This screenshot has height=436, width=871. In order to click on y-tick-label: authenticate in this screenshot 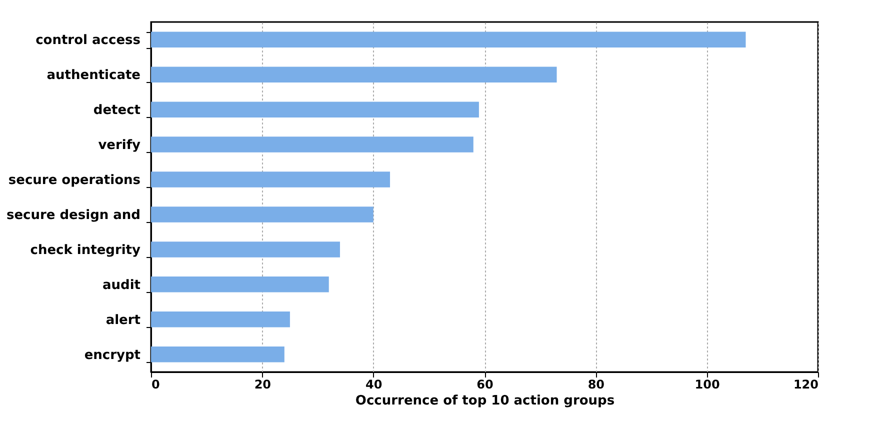, I will do `click(93, 76)`.